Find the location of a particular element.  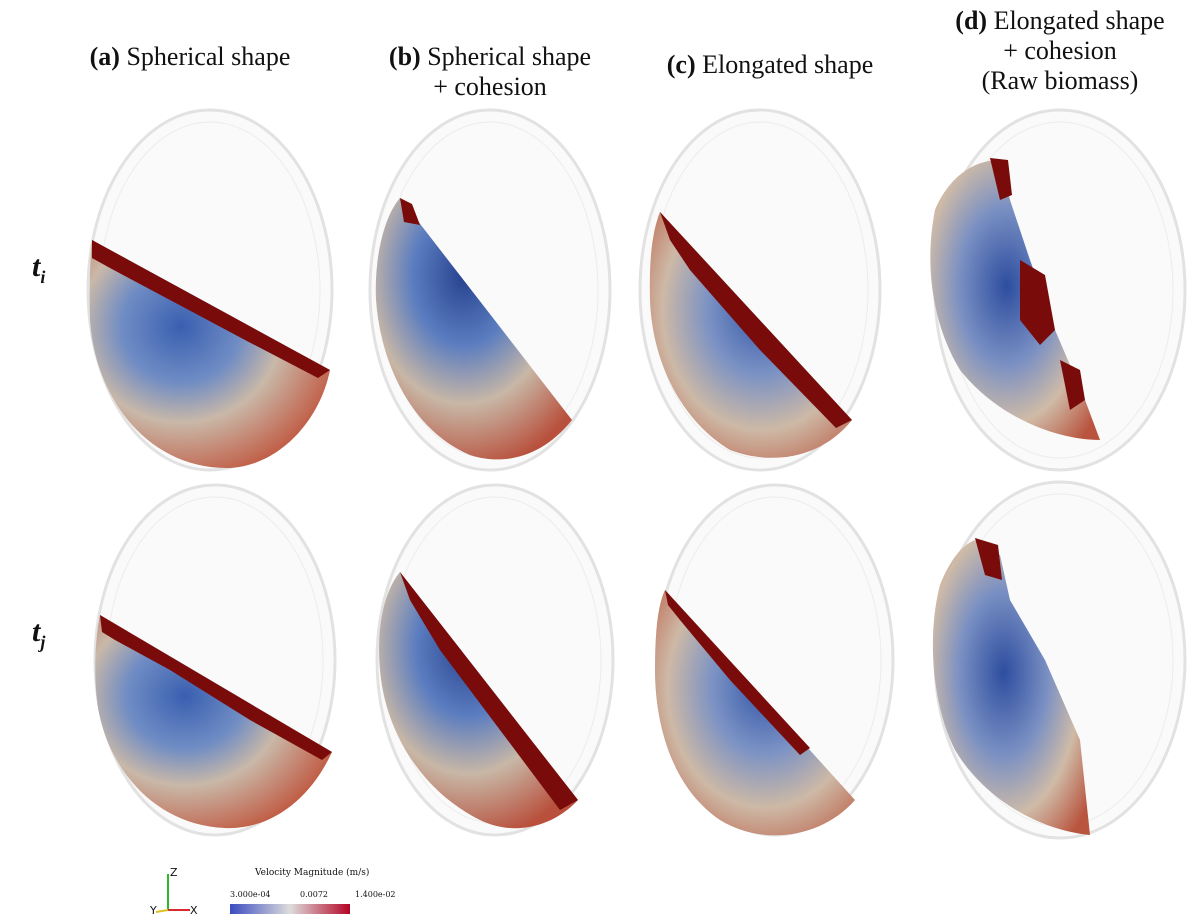

drum-b-ti is located at coordinates (490, 290).